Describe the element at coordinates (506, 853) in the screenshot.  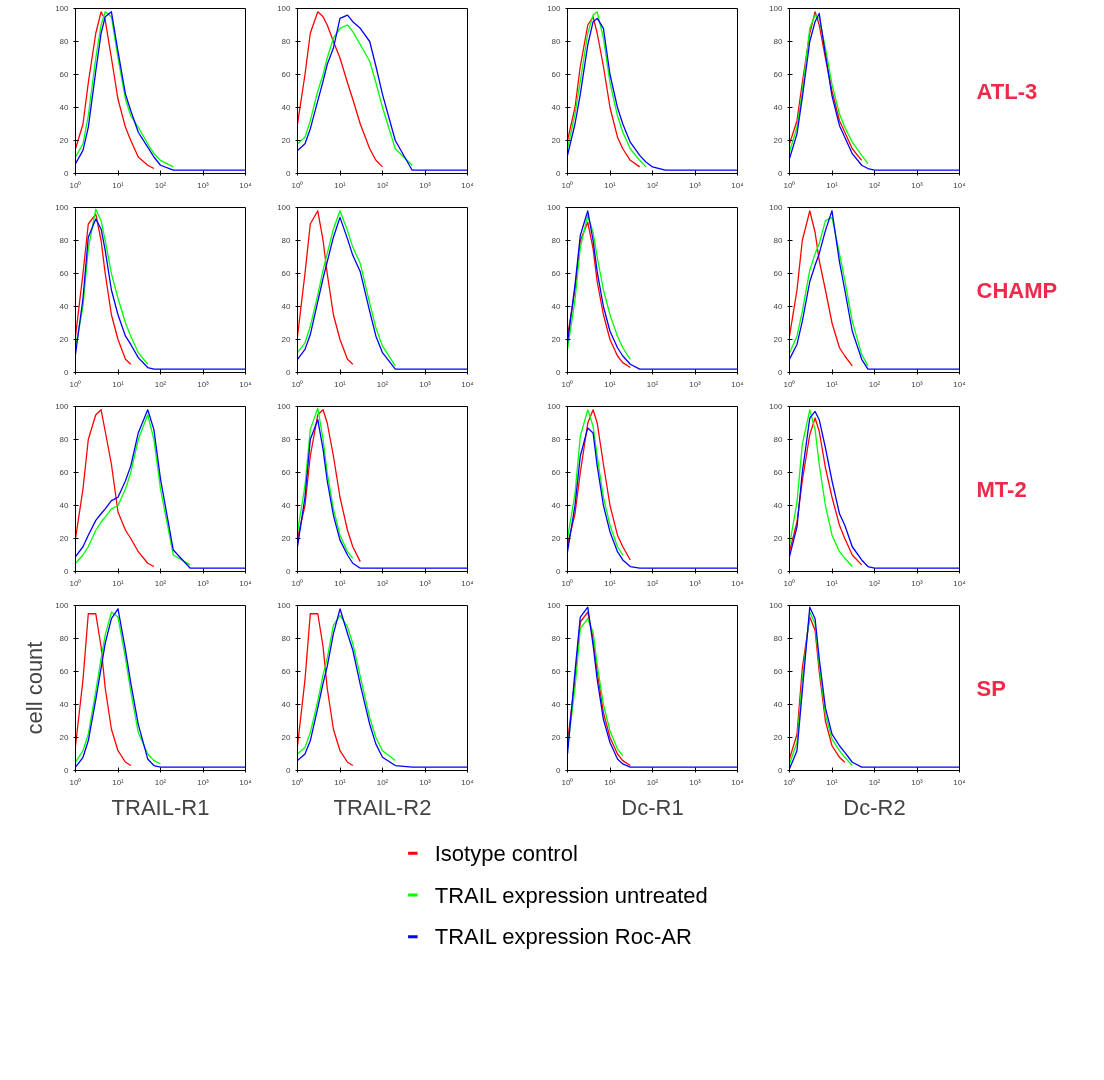
I see `legend-label: Isotype control` at that location.